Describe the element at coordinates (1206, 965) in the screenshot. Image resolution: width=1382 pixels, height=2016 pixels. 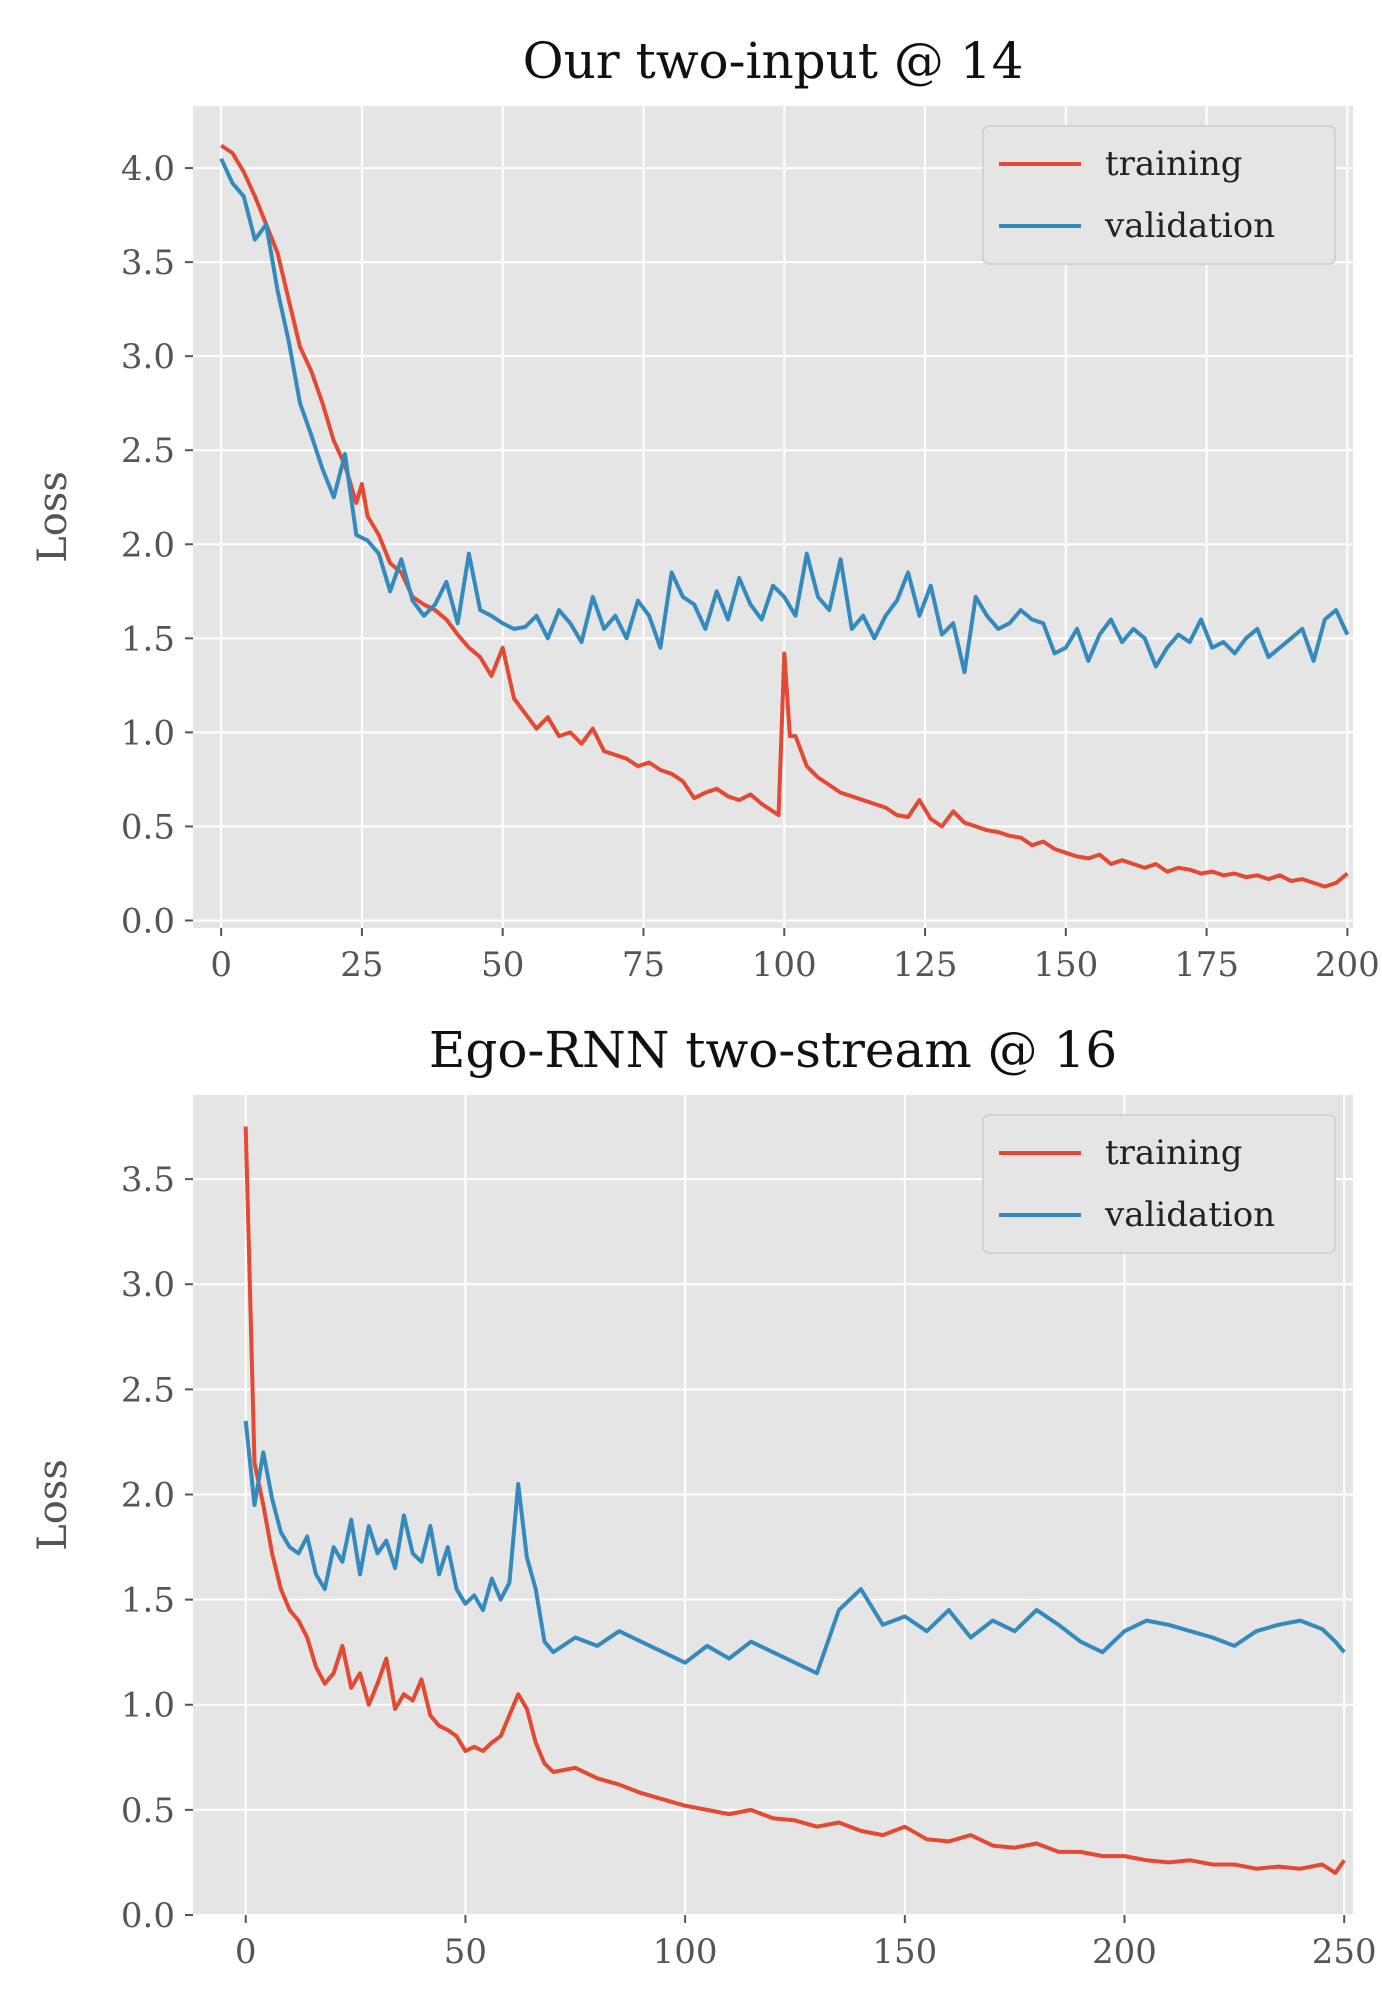
I see `x-tick-label: 175` at that location.